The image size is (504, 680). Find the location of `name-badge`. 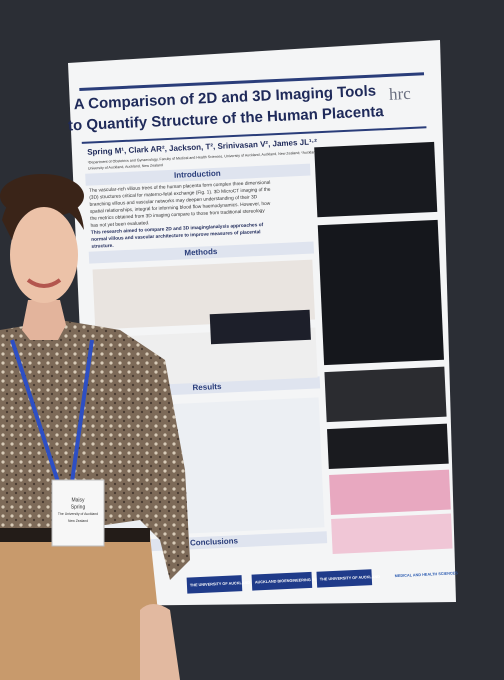

name-badge is located at coordinates (78, 513).